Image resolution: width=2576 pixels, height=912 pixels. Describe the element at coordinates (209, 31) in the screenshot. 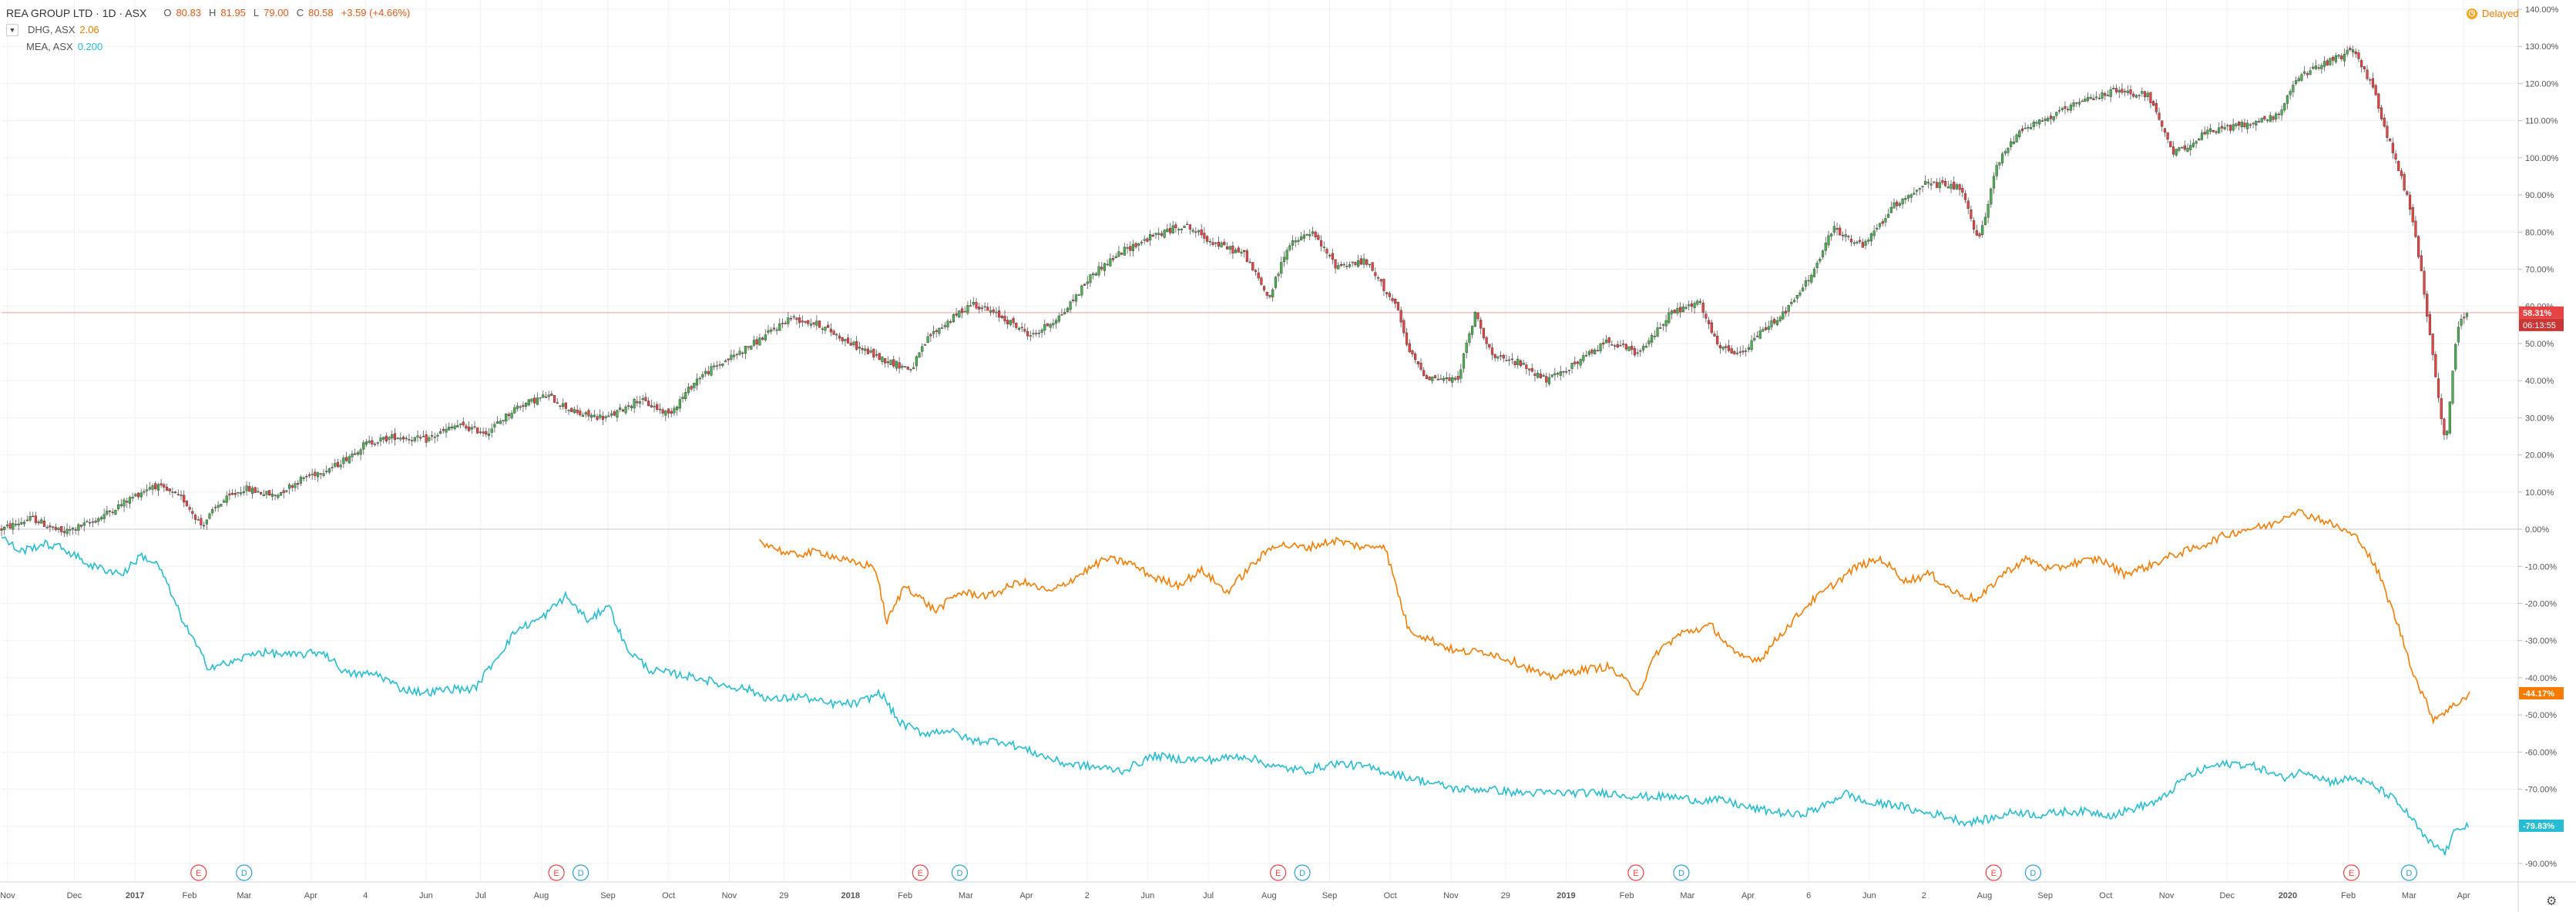

I see `compare-row-dhg: ▼ DHG, ASX 2.06` at that location.